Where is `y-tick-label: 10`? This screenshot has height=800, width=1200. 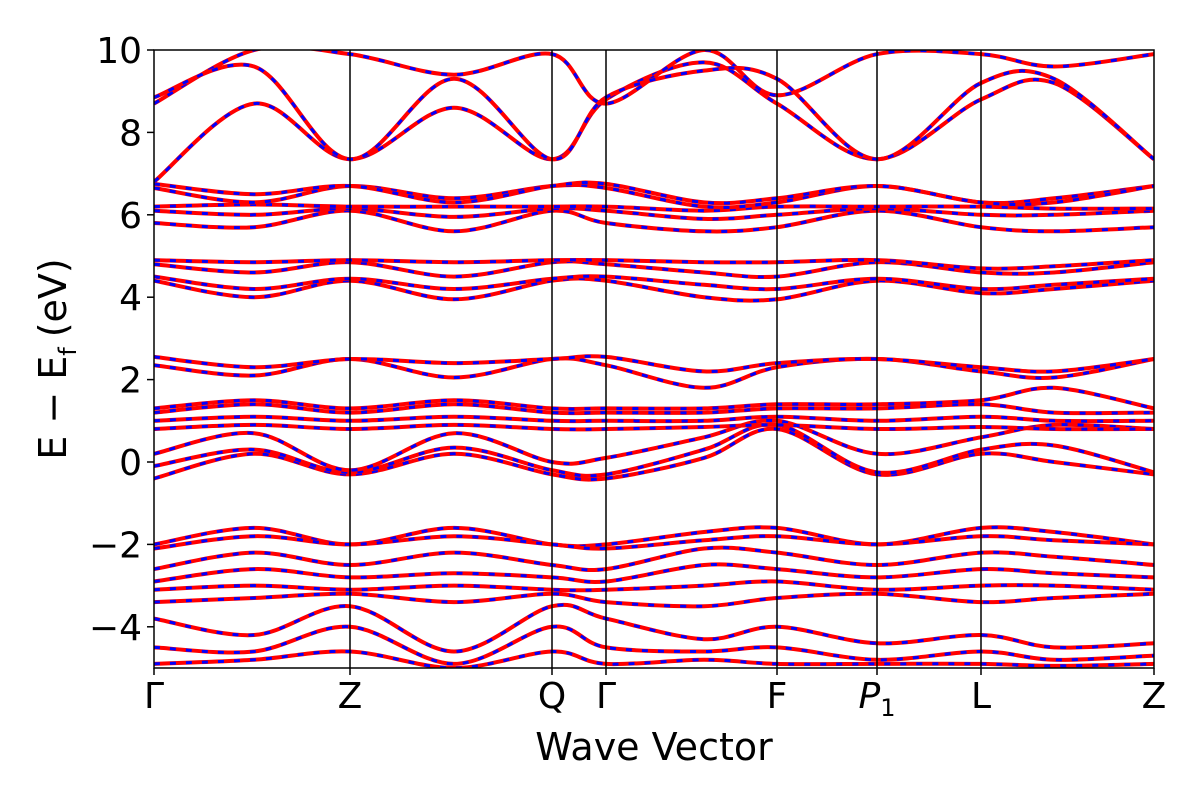
y-tick-label: 10 is located at coordinates (119, 51).